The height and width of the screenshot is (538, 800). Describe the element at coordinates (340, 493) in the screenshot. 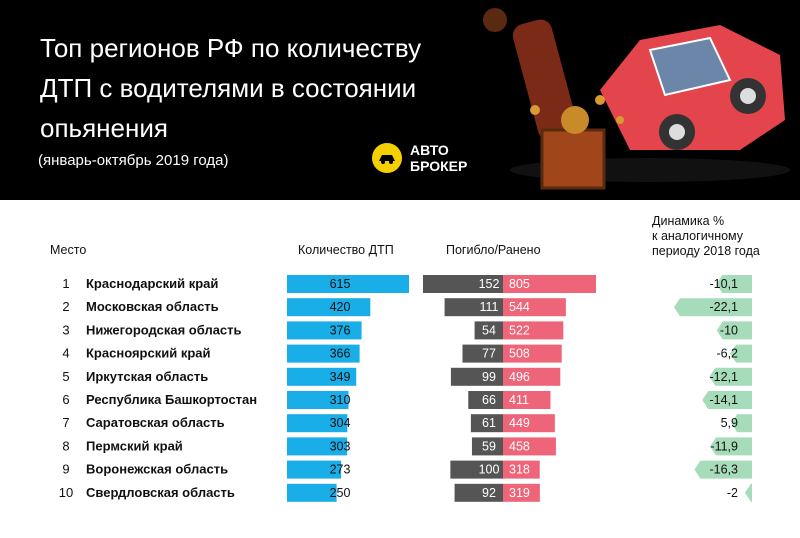

I see `count-label: 250` at that location.